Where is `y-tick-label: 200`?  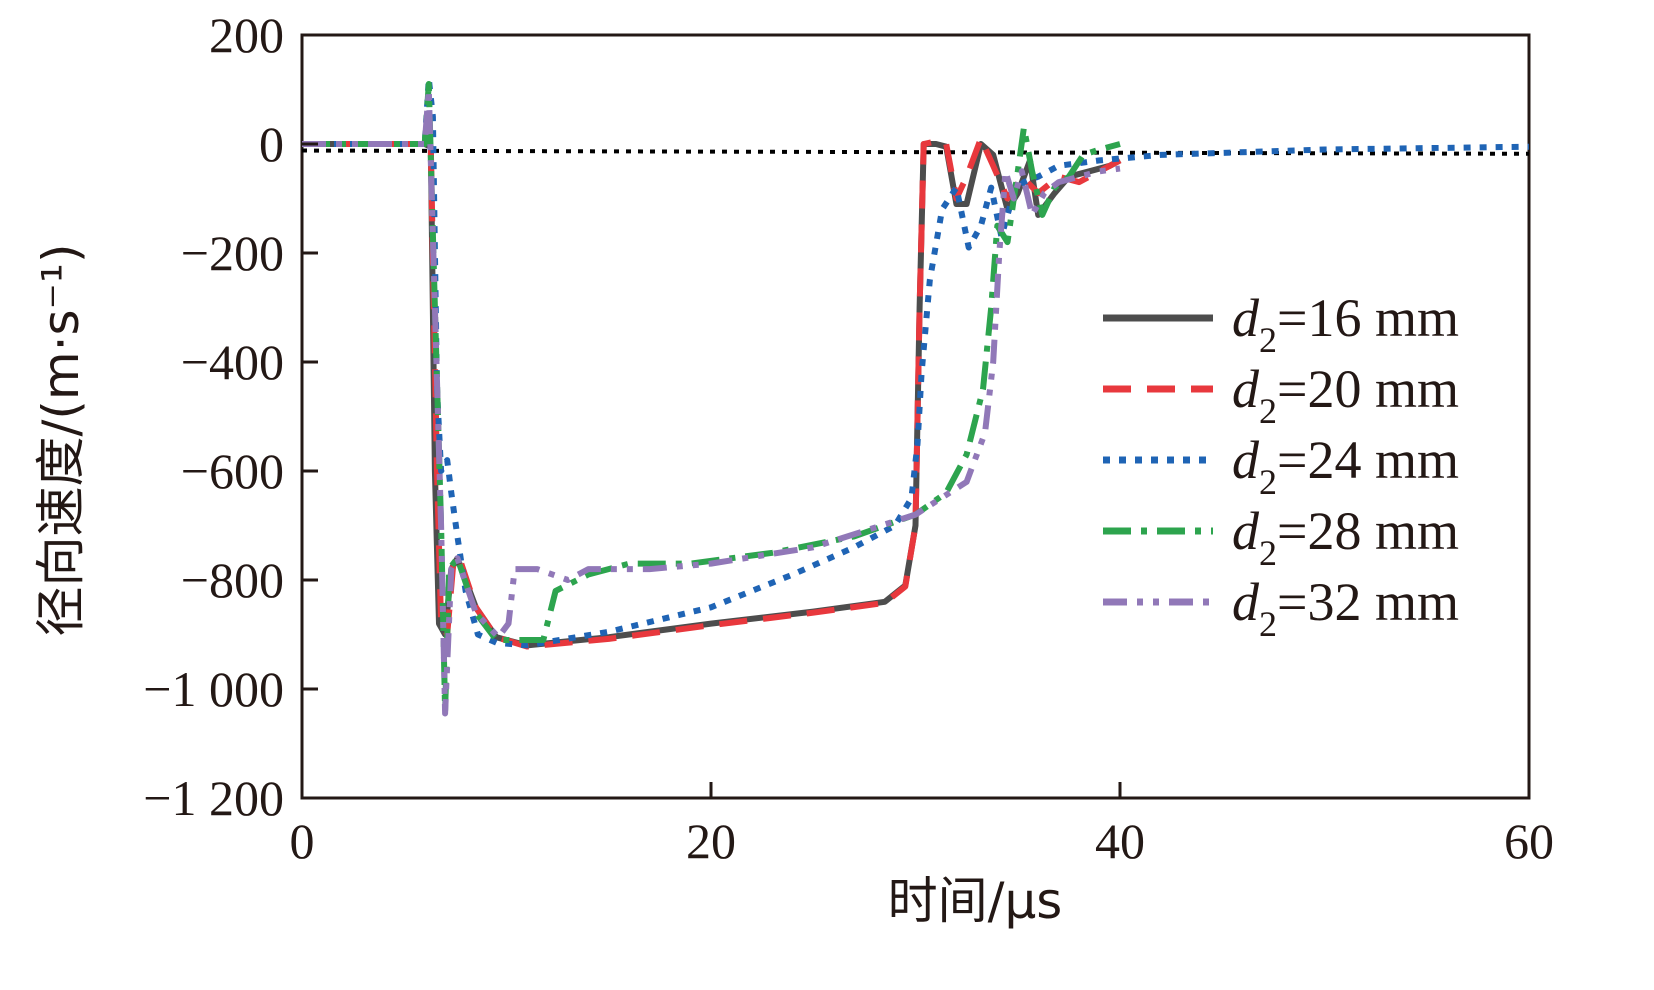
y-tick-label: 200 is located at coordinates (246, 35).